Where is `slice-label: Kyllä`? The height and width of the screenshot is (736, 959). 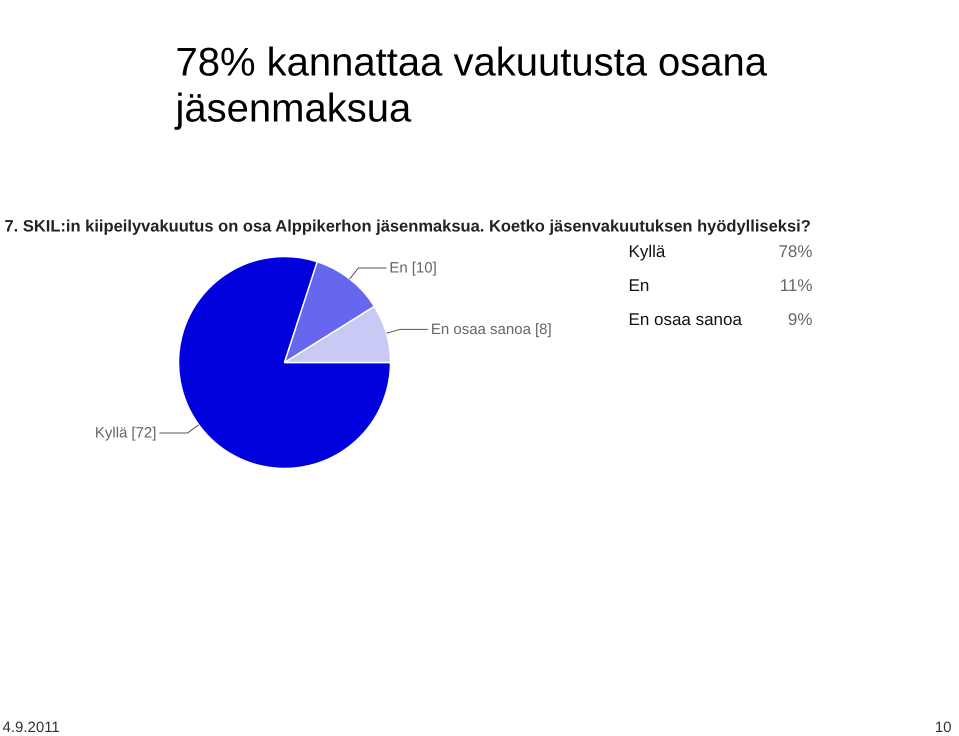 slice-label: Kyllä is located at coordinates (111, 433).